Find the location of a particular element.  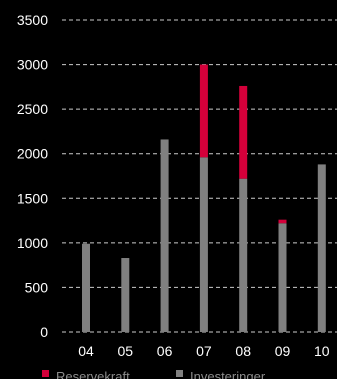

legend-swatch-investeringer is located at coordinates (179, 373).